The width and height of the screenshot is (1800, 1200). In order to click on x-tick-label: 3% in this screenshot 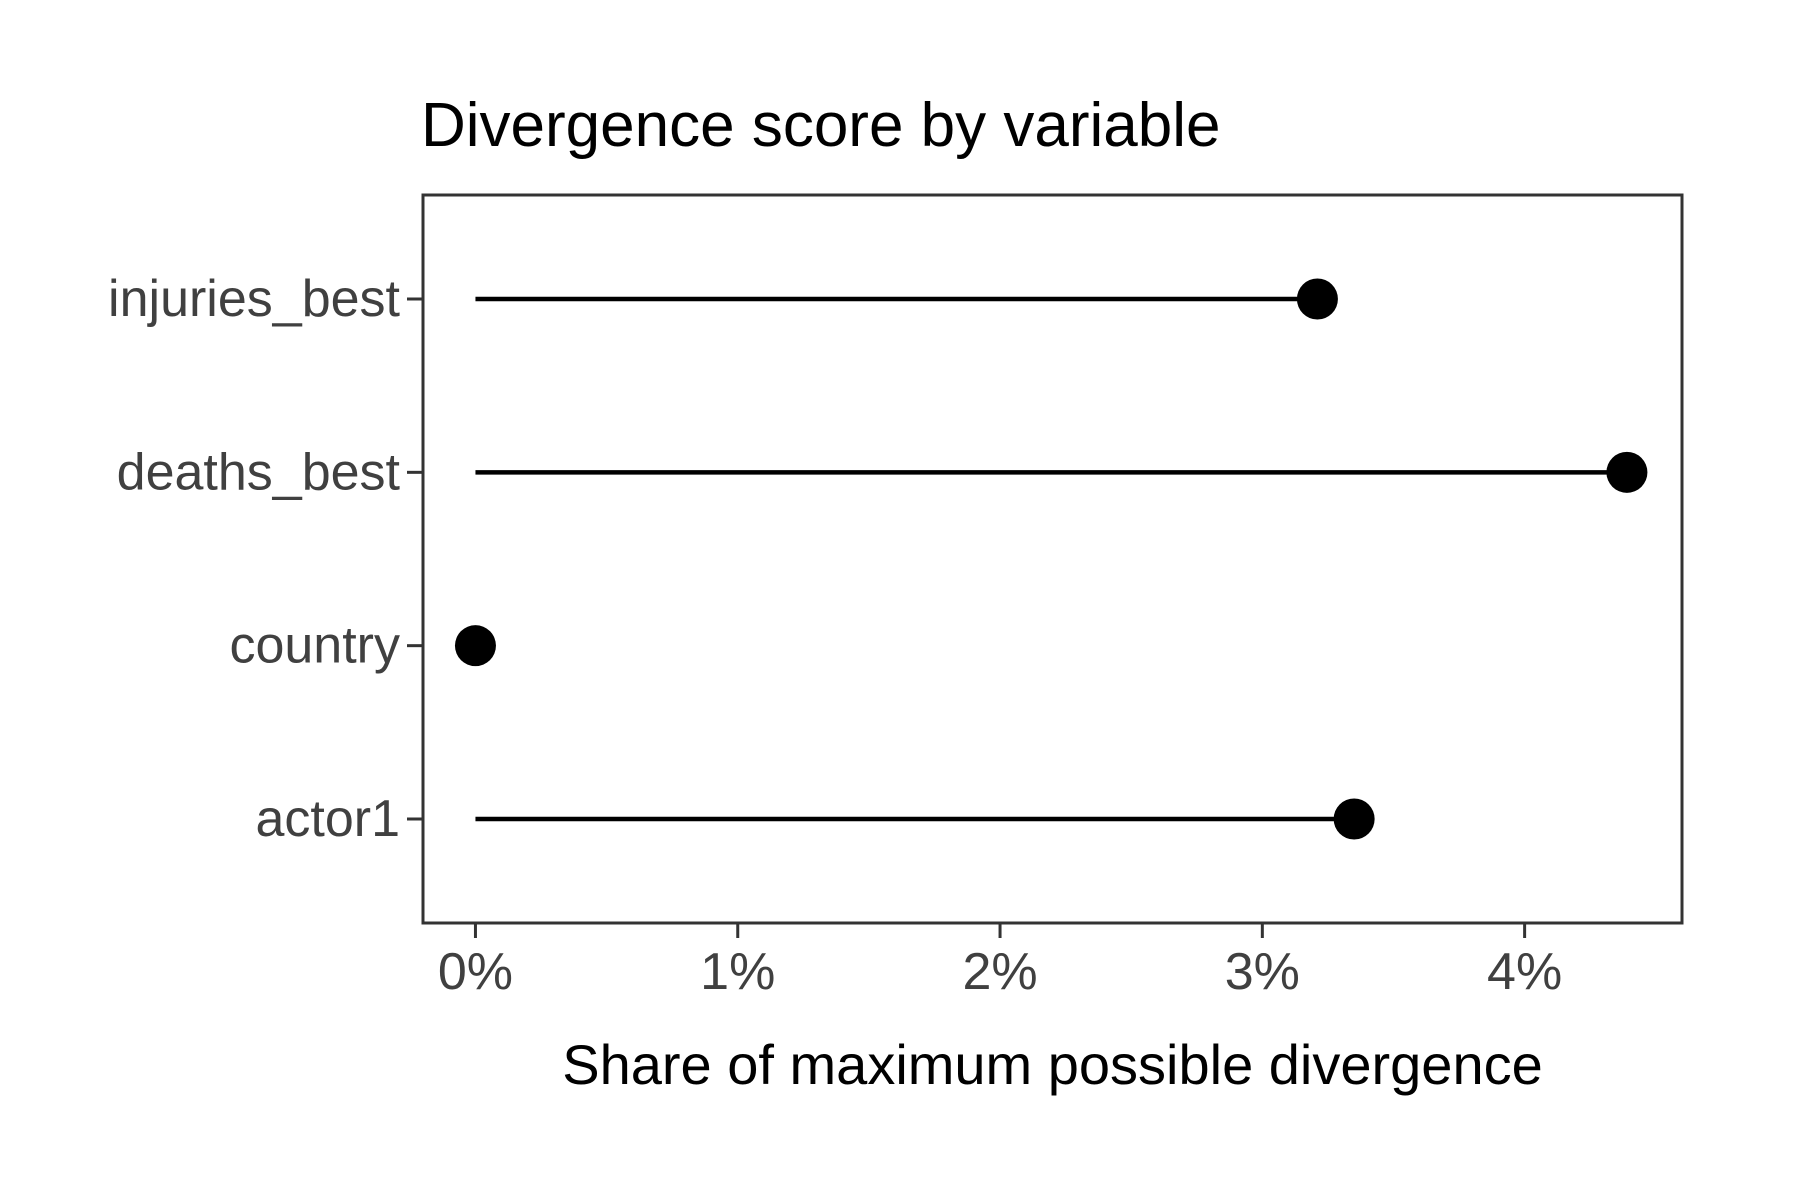, I will do `click(1262, 972)`.